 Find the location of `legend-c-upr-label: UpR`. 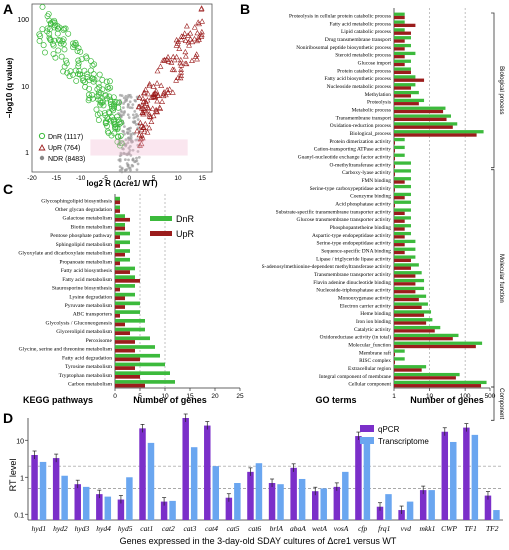

legend-c-upr-label: UpR is located at coordinates (185, 234).